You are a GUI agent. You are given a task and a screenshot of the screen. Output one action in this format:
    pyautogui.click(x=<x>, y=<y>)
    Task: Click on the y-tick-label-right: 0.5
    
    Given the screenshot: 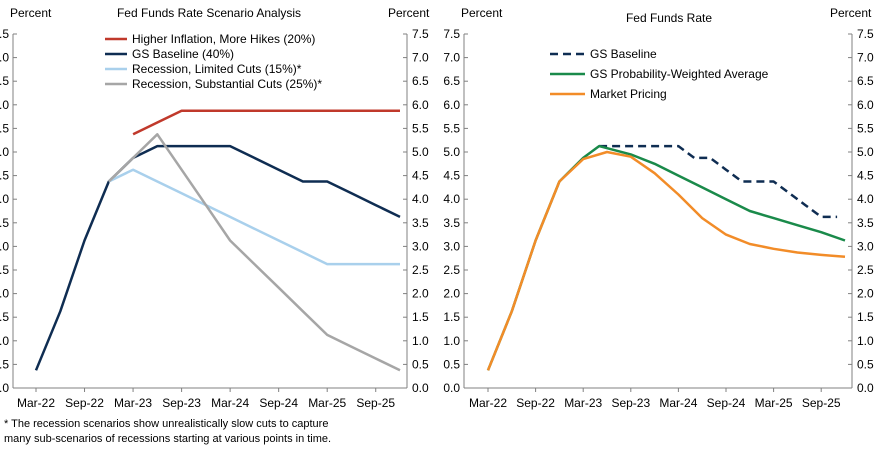 What is the action you would take?
    pyautogui.click(x=865, y=364)
    